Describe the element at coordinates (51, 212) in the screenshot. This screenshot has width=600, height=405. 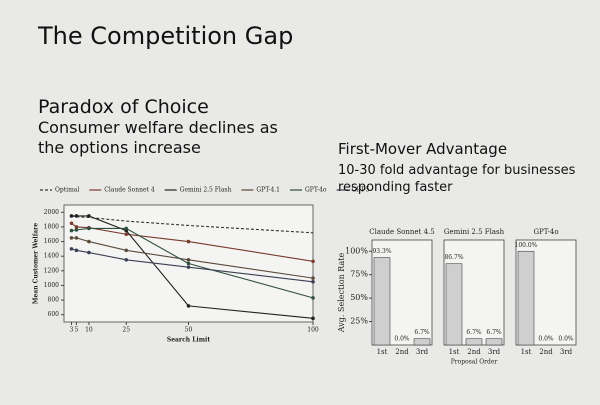
I see `y-tick-label: 2000` at that location.